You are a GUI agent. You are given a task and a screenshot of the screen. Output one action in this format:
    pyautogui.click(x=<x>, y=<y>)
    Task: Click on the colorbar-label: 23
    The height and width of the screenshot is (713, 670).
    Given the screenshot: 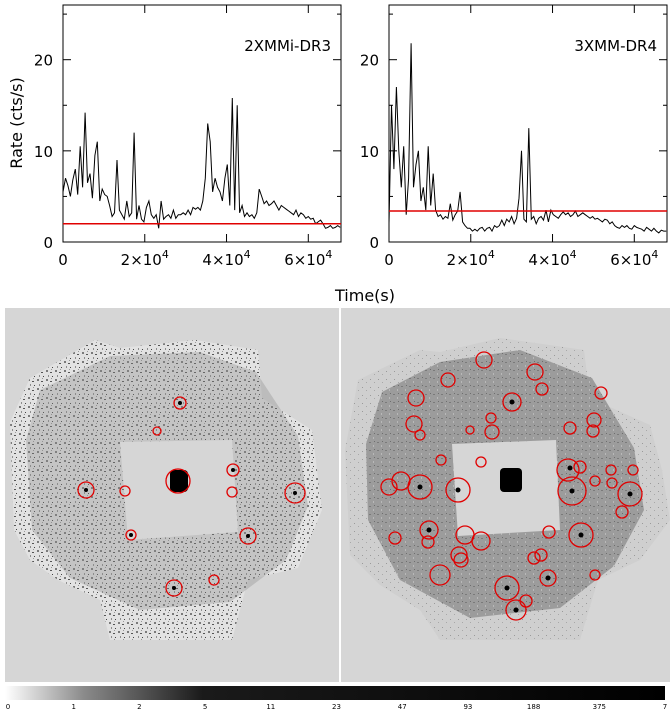 What is the action you would take?
    pyautogui.click(x=336, y=707)
    